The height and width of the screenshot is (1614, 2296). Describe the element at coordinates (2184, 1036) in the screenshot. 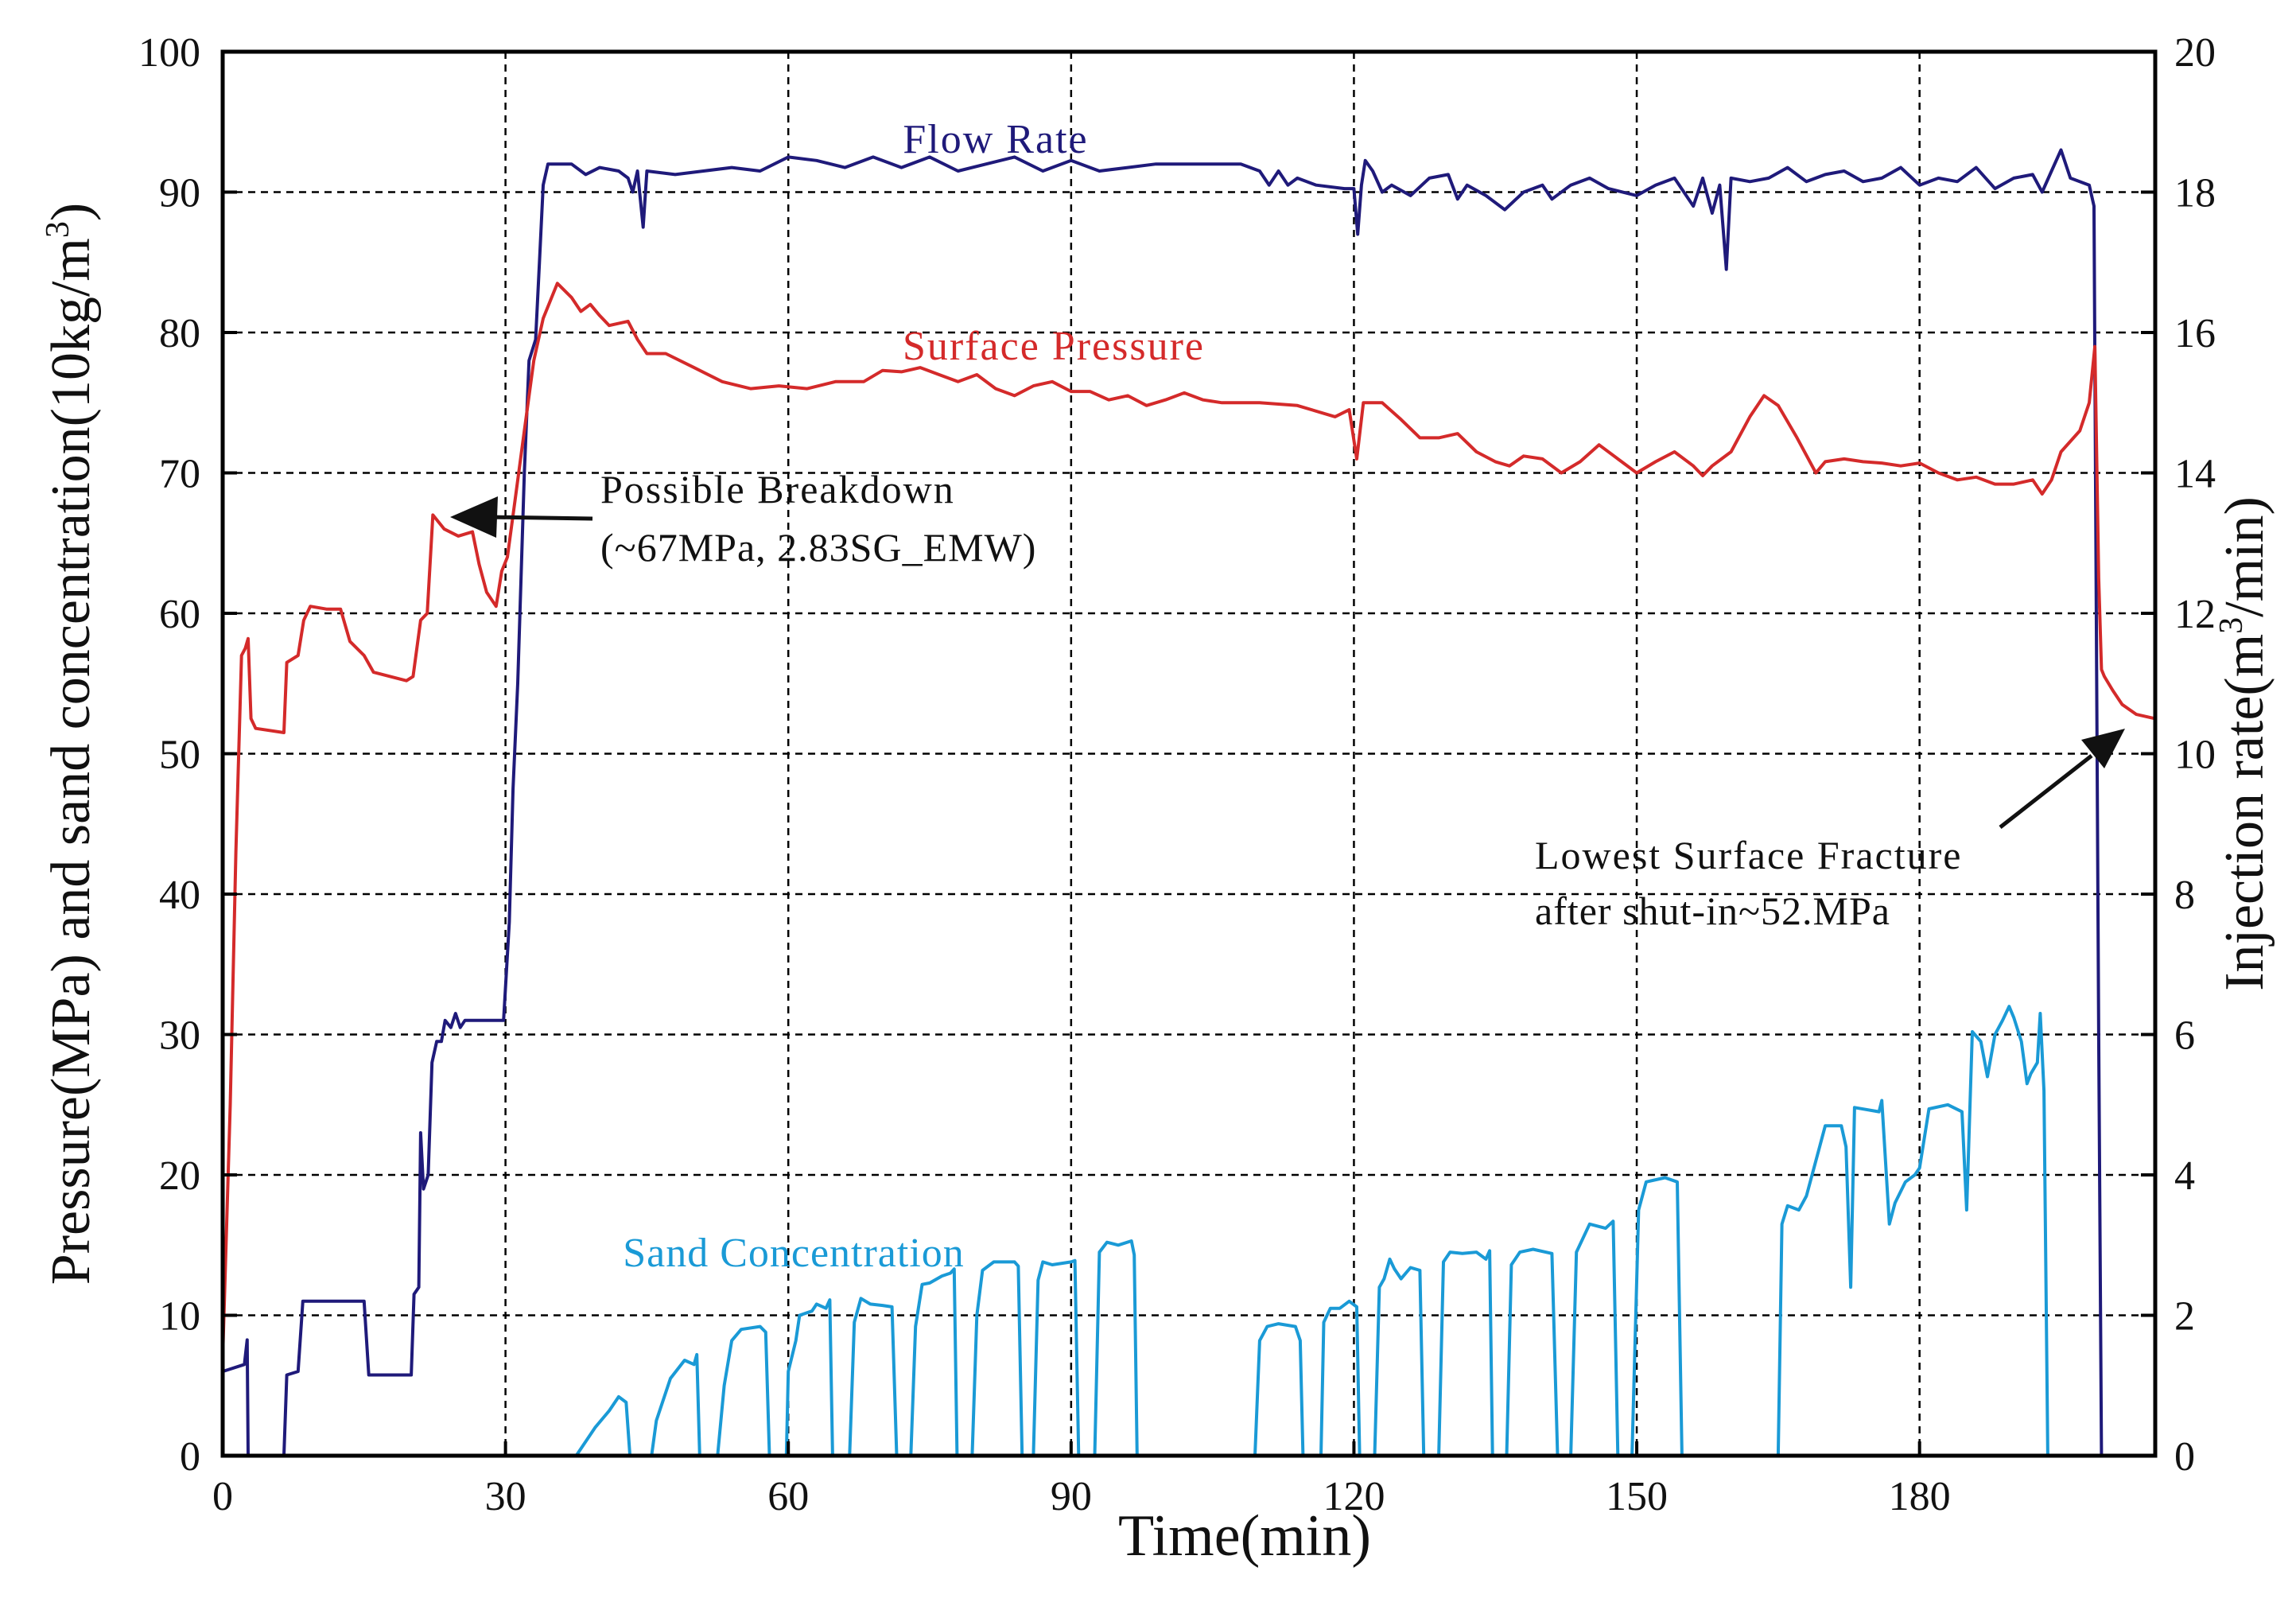

I see `y-right-tick-label-6: 6` at that location.